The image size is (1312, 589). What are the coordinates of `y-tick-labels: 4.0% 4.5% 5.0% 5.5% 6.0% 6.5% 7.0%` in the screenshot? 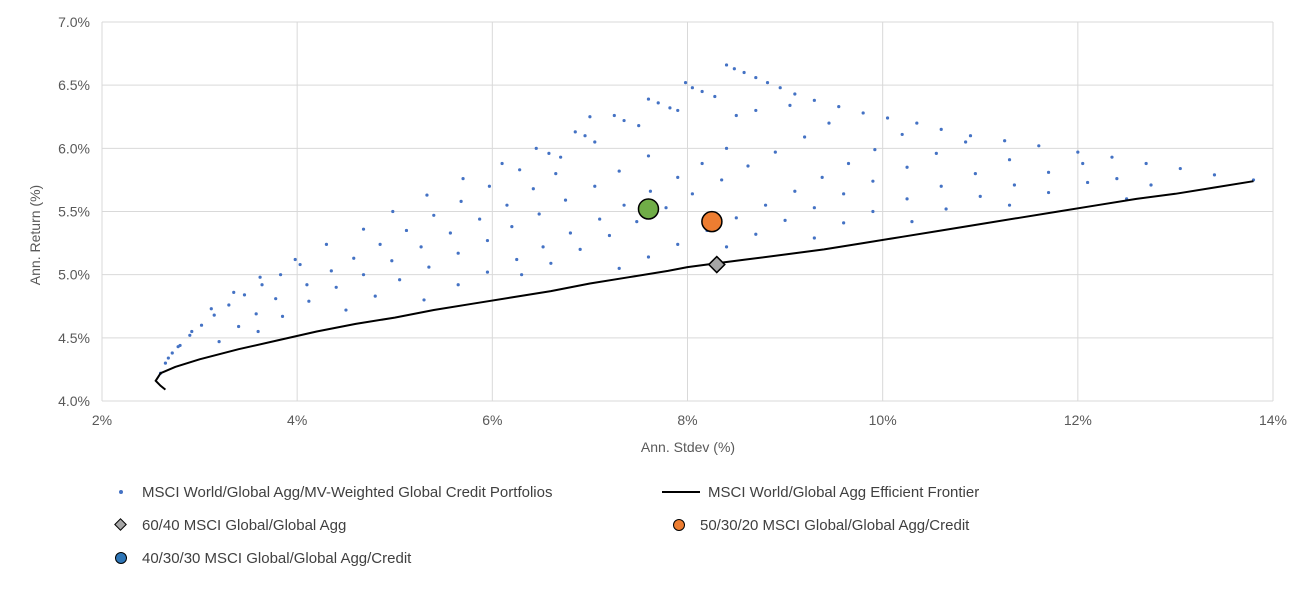 It's located at (74, 211).